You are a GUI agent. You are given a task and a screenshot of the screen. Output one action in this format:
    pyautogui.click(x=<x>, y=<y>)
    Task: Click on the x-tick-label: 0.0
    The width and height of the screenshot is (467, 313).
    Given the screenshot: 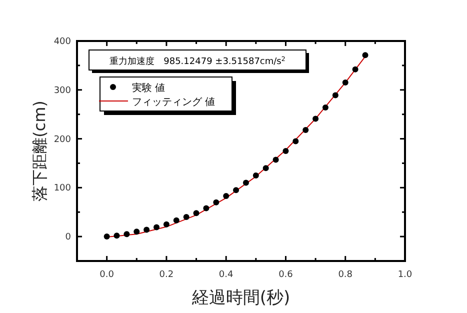 What is the action you would take?
    pyautogui.click(x=107, y=275)
    